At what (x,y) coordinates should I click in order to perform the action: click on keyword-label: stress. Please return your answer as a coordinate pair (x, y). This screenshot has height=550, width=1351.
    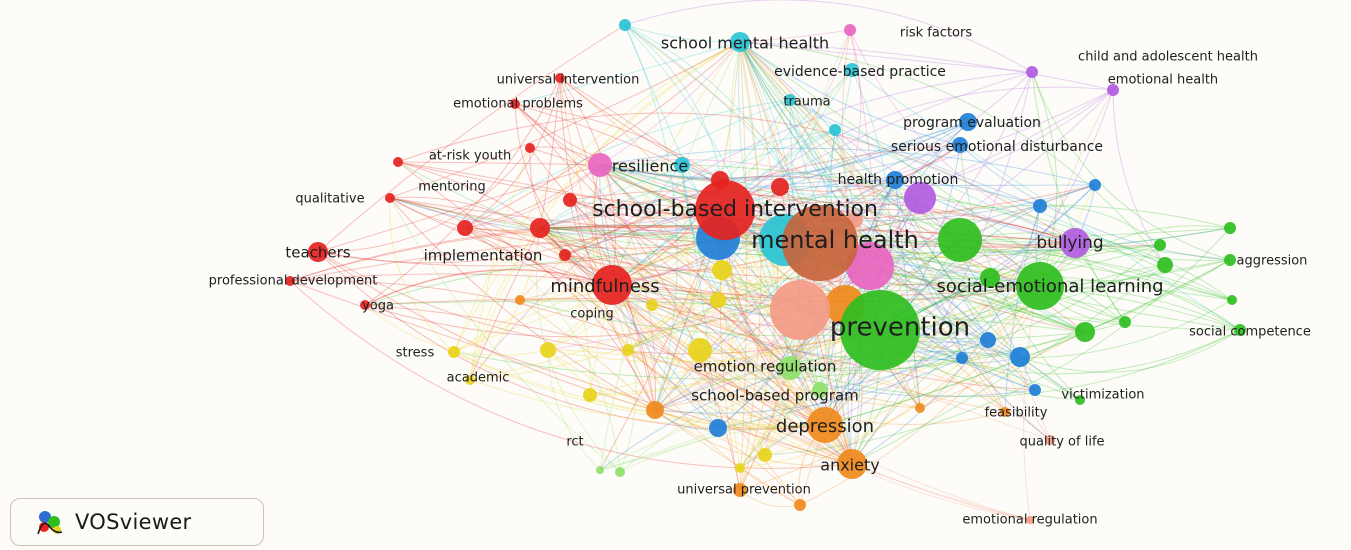
    Looking at the image, I should click on (415, 353).